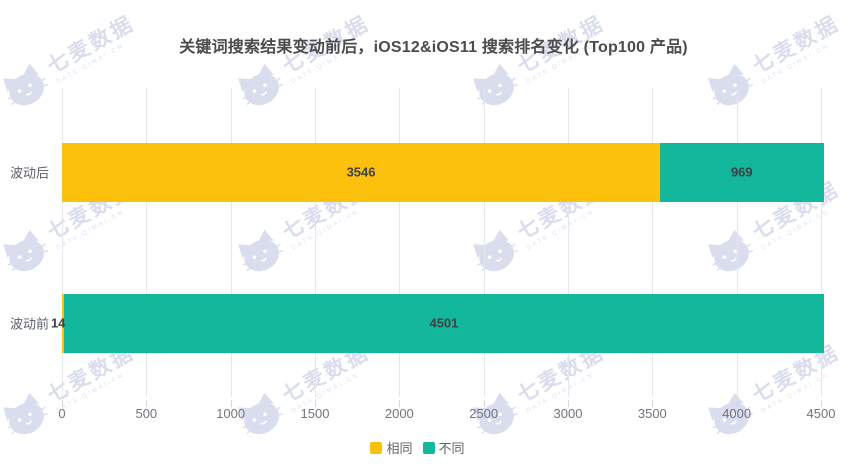 This screenshot has width=867, height=470. What do you see at coordinates (400, 242) in the screenshot?
I see `gridline-x-2000` at bounding box center [400, 242].